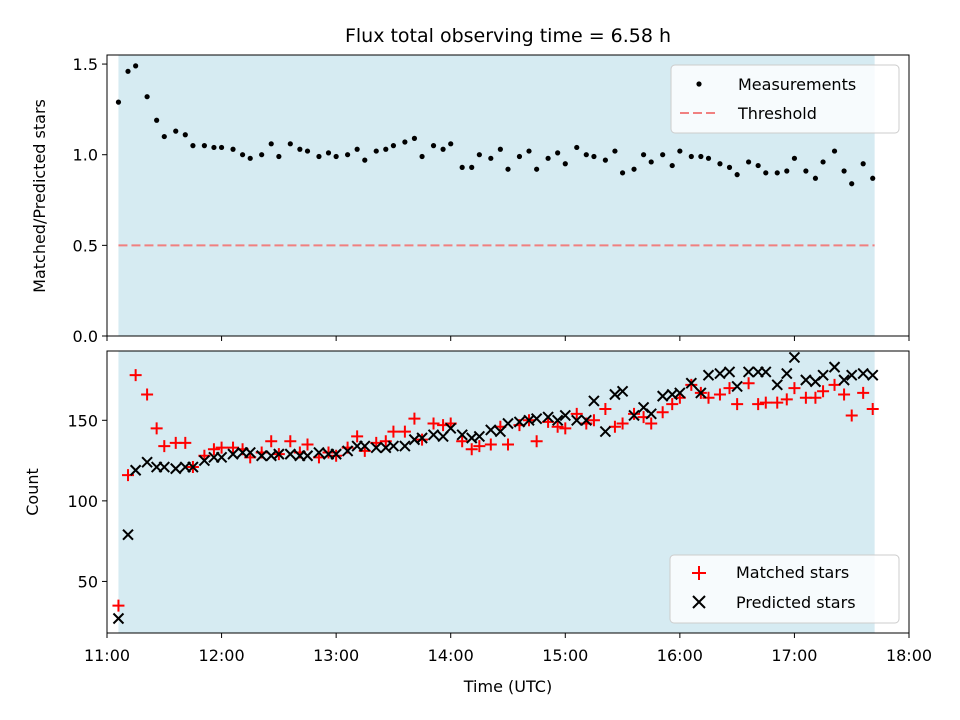 This screenshot has height=720, width=960. What do you see at coordinates (85, 336) in the screenshot?
I see `y-tick-label: 0.0` at bounding box center [85, 336].